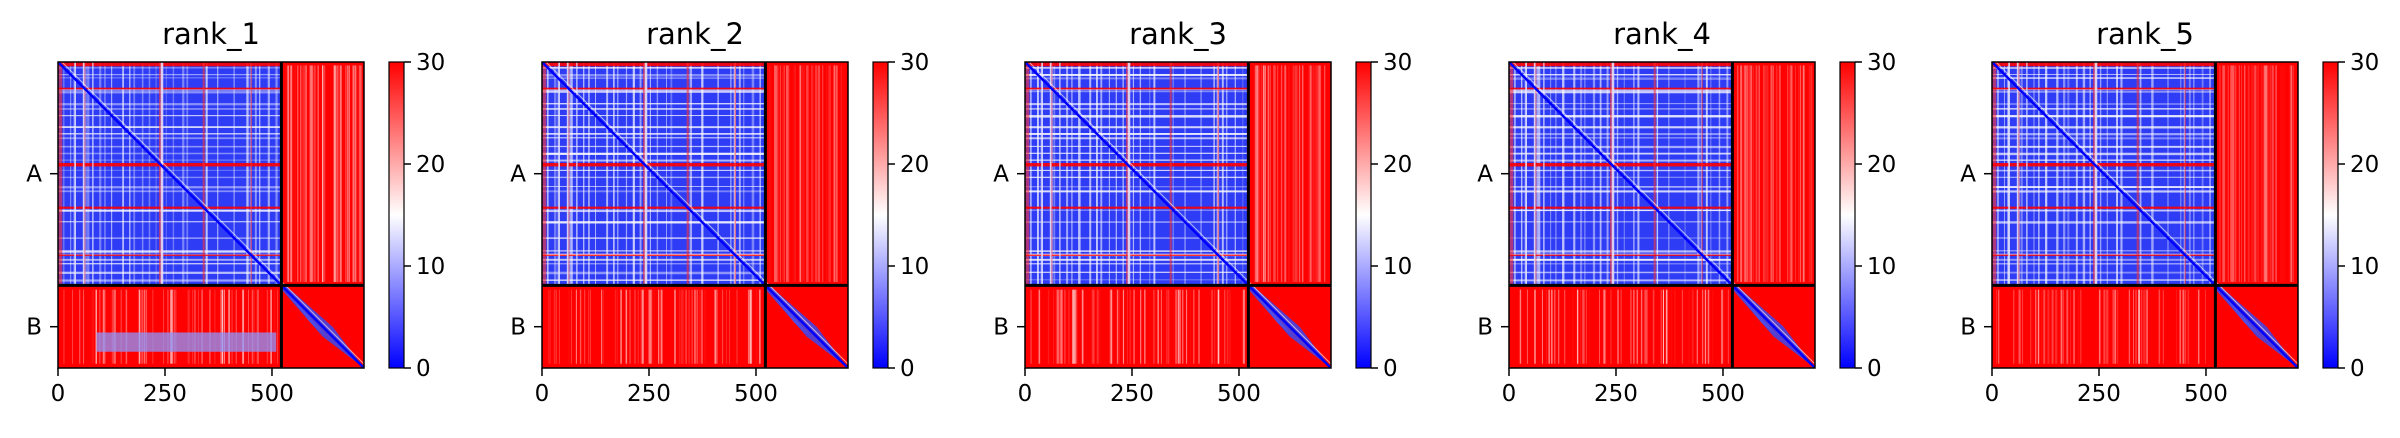 This screenshot has height=438, width=2400. Describe the element at coordinates (211, 34) in the screenshot. I see `panel-title: rank_1` at that location.